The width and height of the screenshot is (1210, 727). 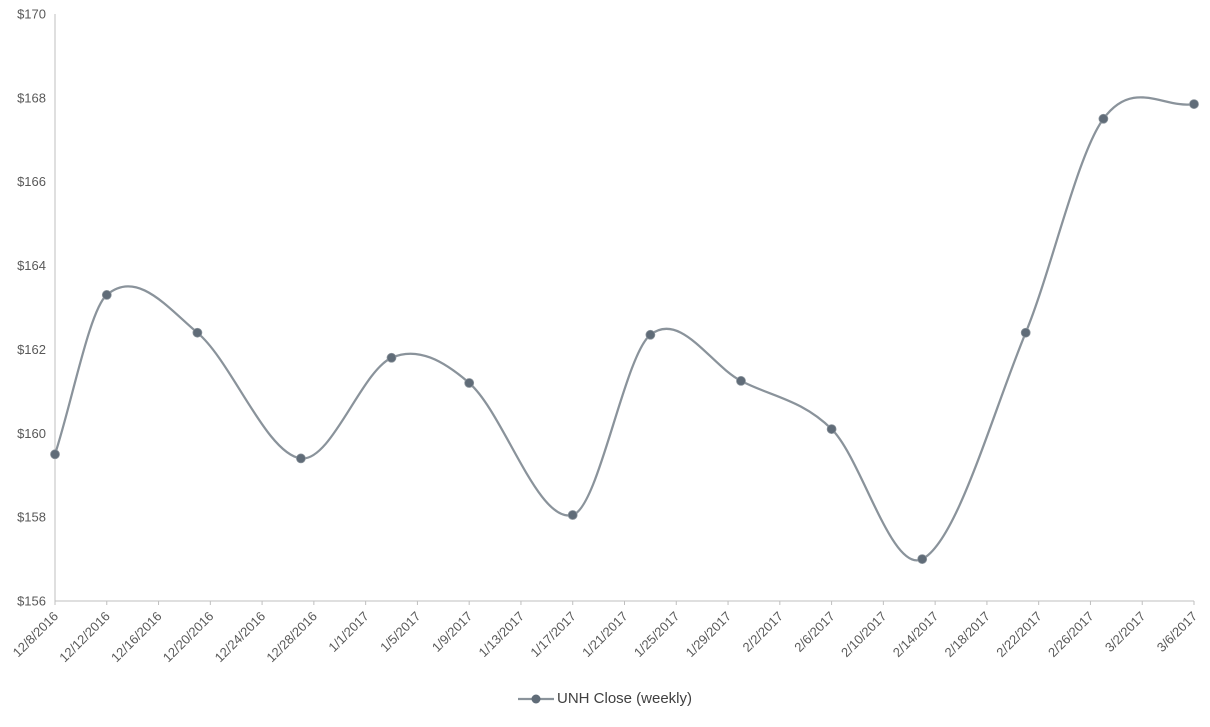 I want to click on x-axis-tick-label: 3/2/2017, so click(x=1125, y=632).